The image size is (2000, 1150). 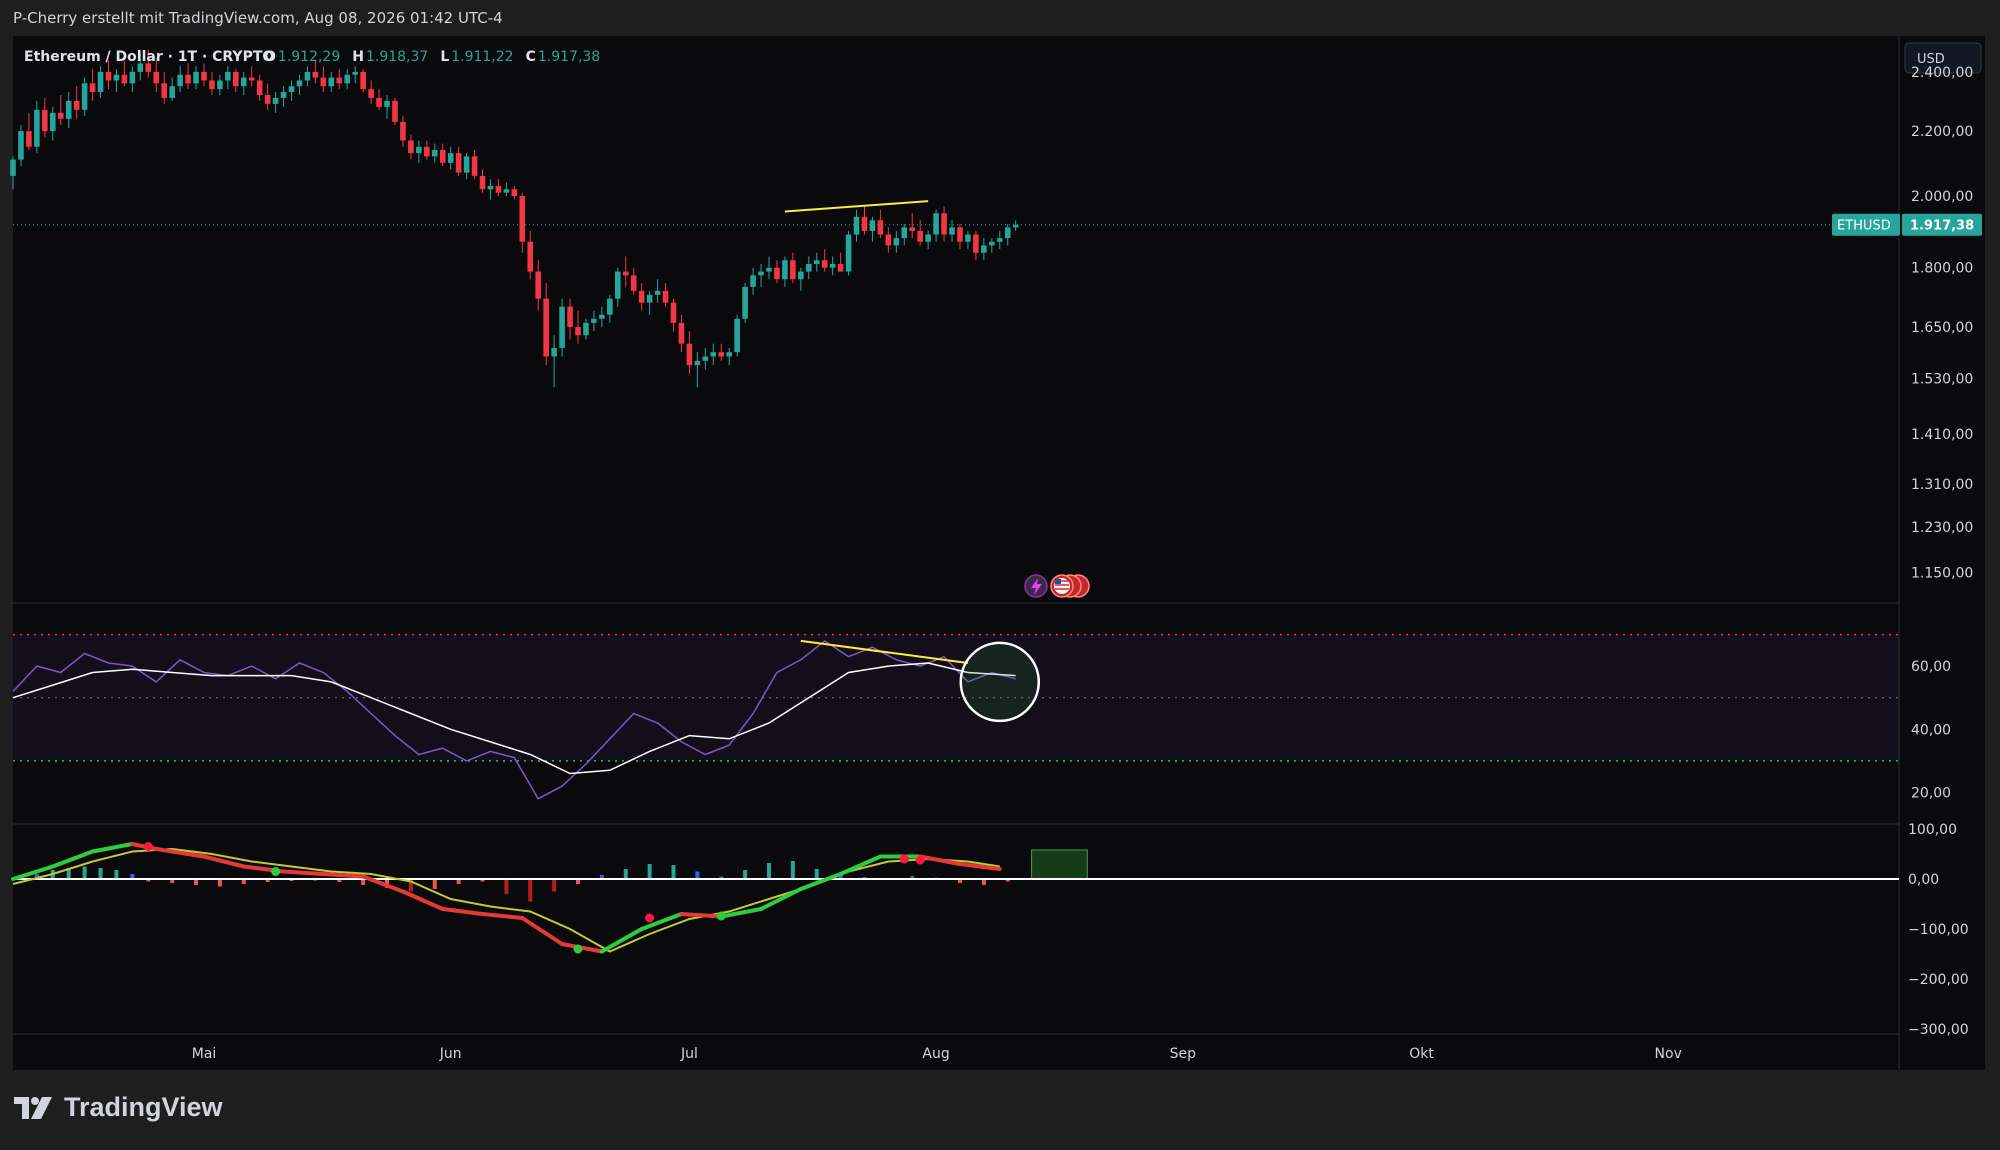 I want to click on price-tick-label: 1.410,00, so click(x=1942, y=435).